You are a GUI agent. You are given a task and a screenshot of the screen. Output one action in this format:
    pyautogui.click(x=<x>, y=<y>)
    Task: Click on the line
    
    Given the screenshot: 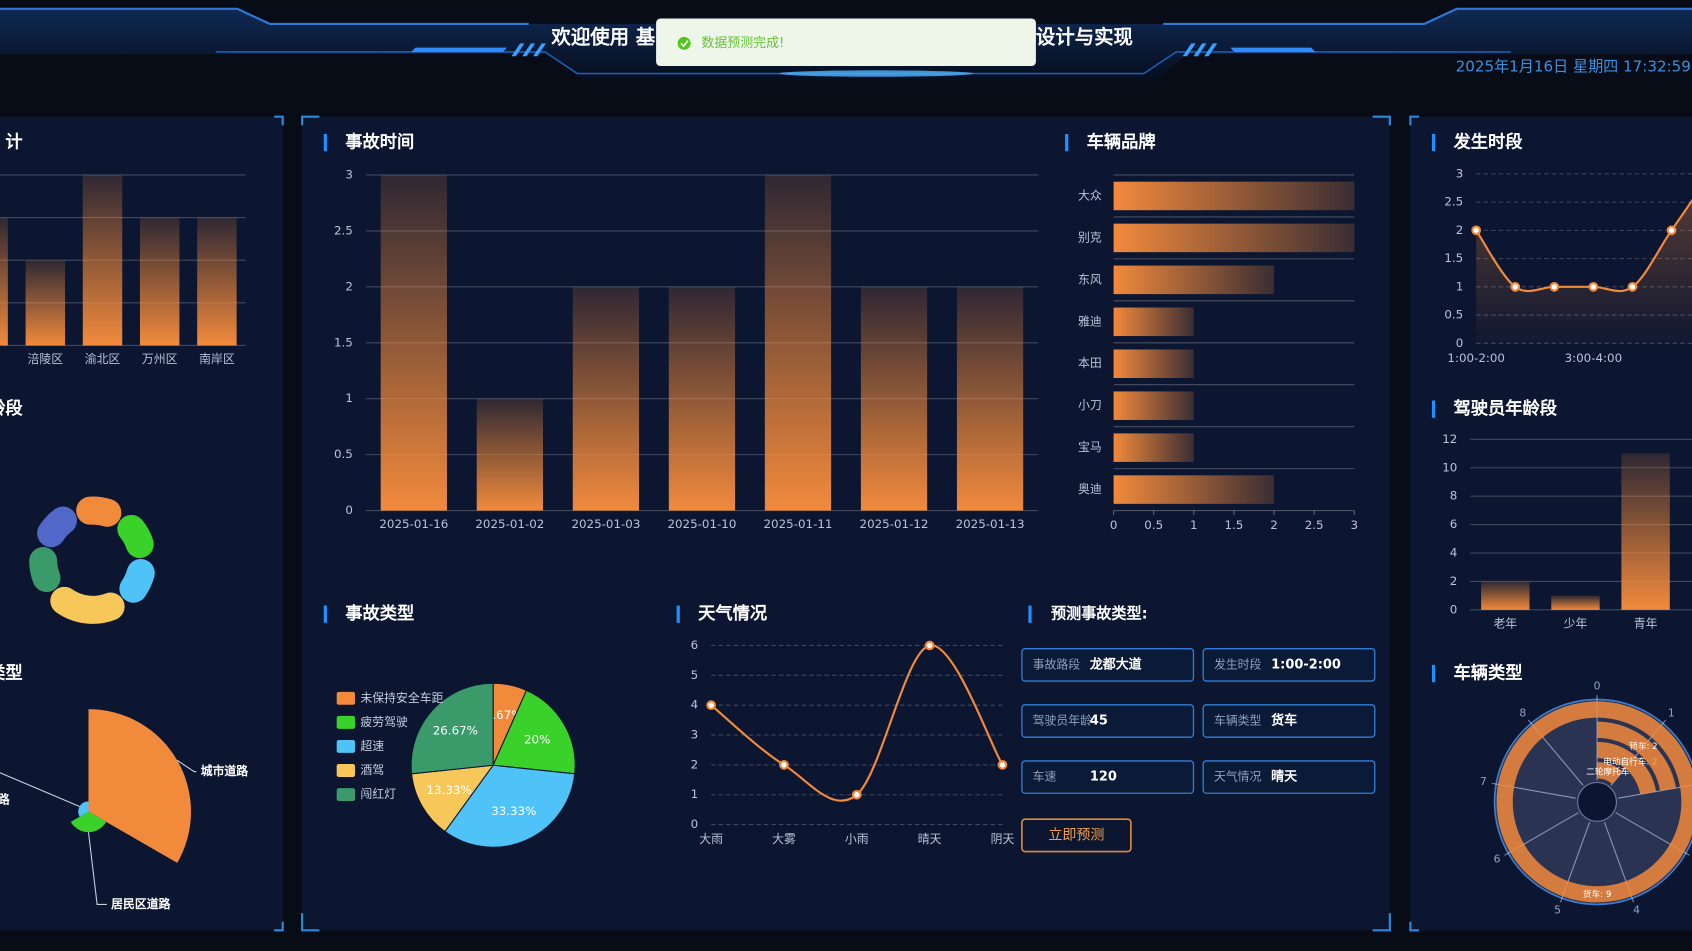 What is the action you would take?
    pyautogui.click(x=857, y=723)
    